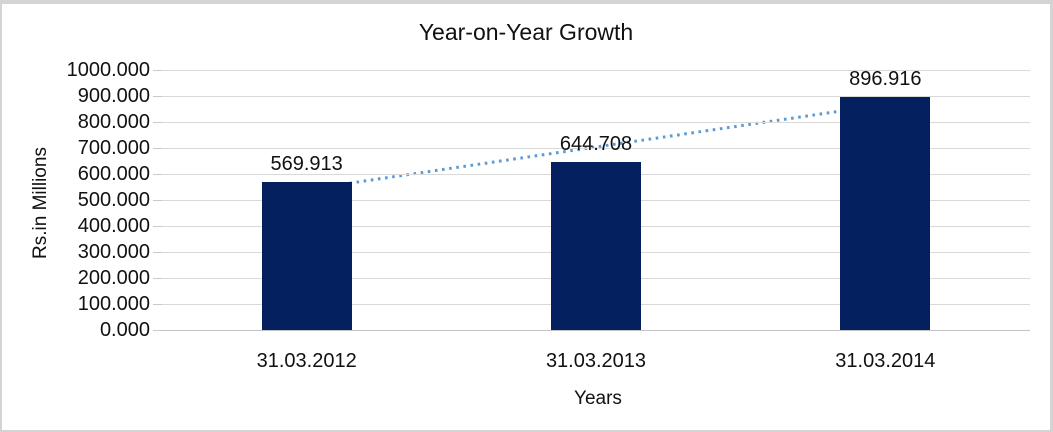 The height and width of the screenshot is (432, 1053). I want to click on x-tick-label: 31.03.2014, so click(885, 361).